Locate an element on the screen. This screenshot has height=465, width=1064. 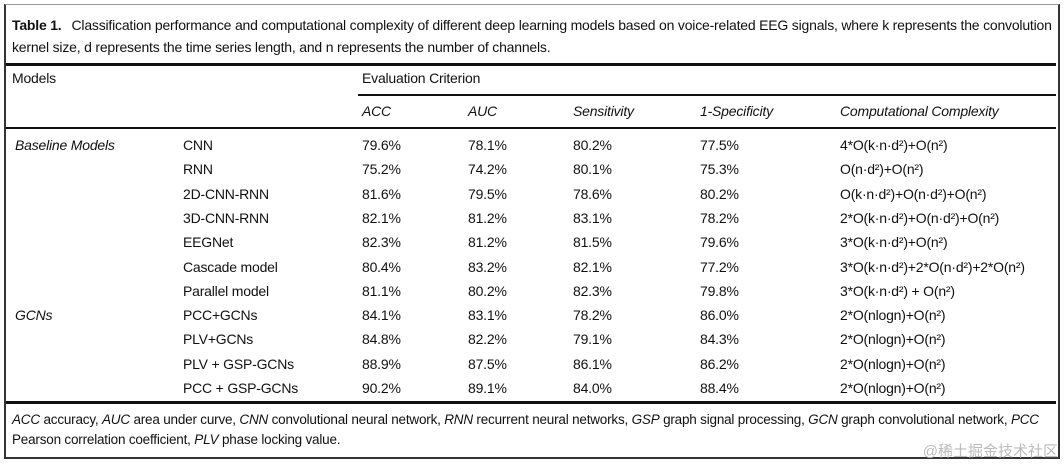
col-acc: ACC is located at coordinates (376, 111).